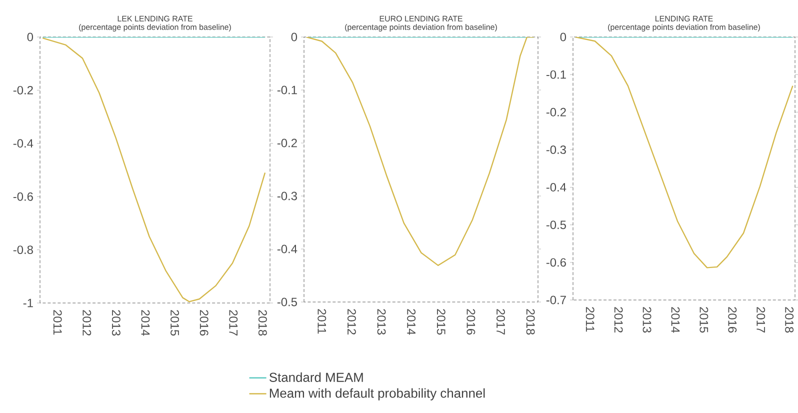 This screenshot has width=798, height=413. What do you see at coordinates (377, 394) in the screenshot?
I see `legend-label: Meam with default probability channel` at bounding box center [377, 394].